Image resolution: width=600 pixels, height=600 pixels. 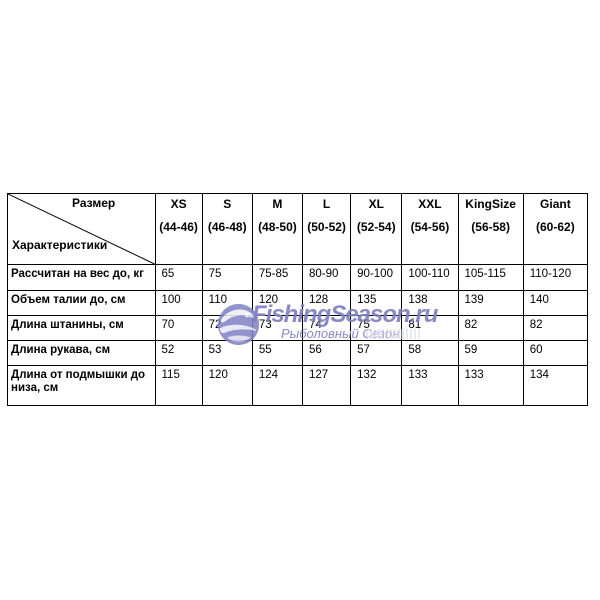 I want to click on size-range: (56-58), so click(x=490, y=227).